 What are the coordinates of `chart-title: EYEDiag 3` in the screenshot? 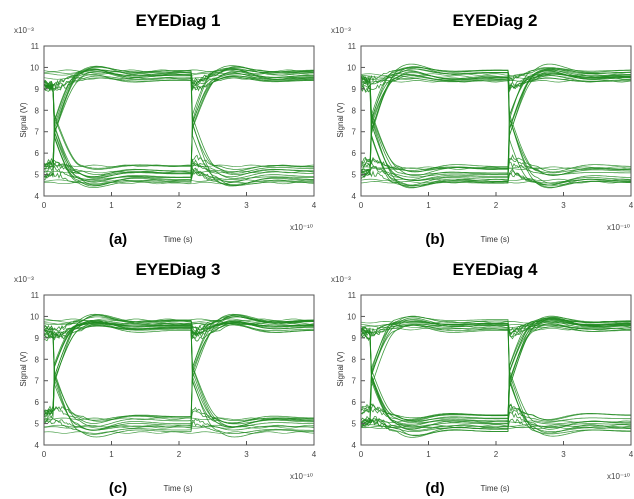 It's located at (177, 269).